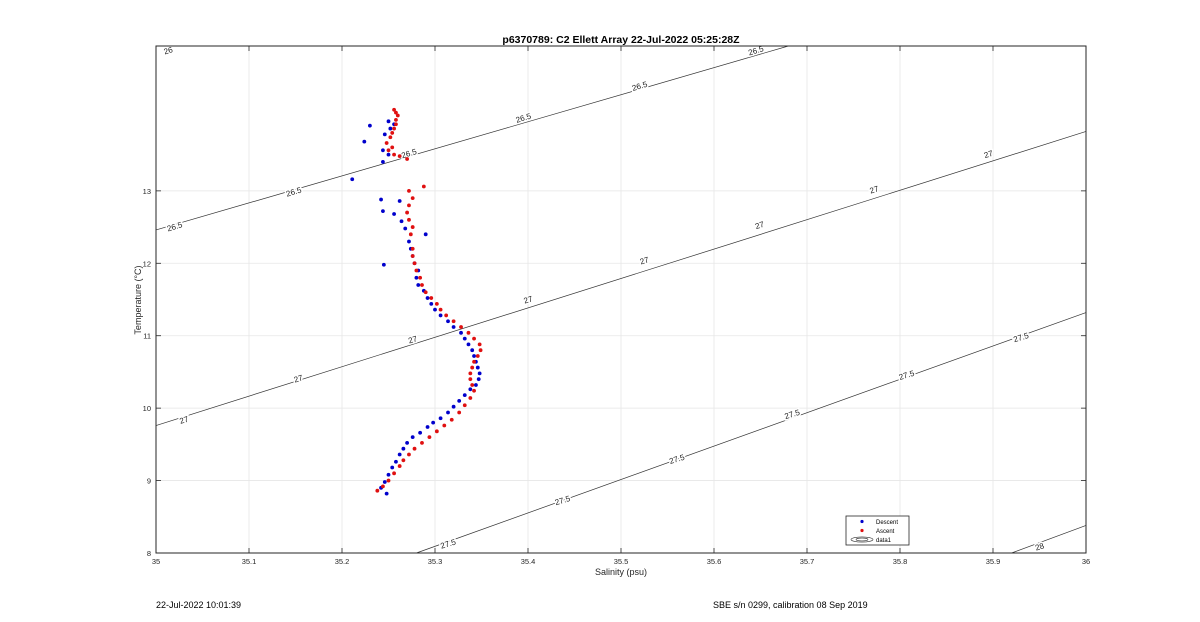 This screenshot has width=1200, height=622. What do you see at coordinates (528, 561) in the screenshot?
I see `x-tick-label: 35.4` at bounding box center [528, 561].